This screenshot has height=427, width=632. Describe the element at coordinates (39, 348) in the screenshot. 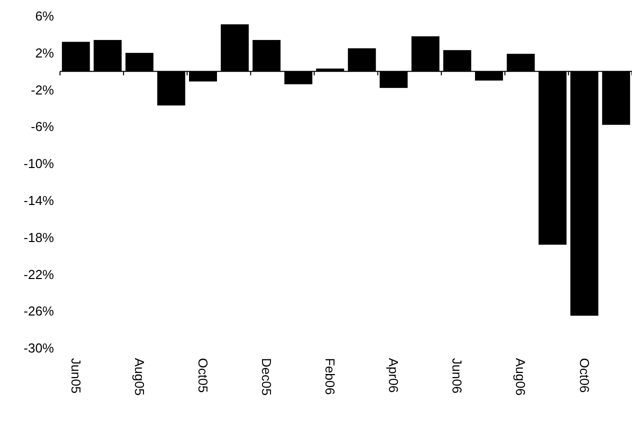

I see `y-tick-label: -30%` at that location.